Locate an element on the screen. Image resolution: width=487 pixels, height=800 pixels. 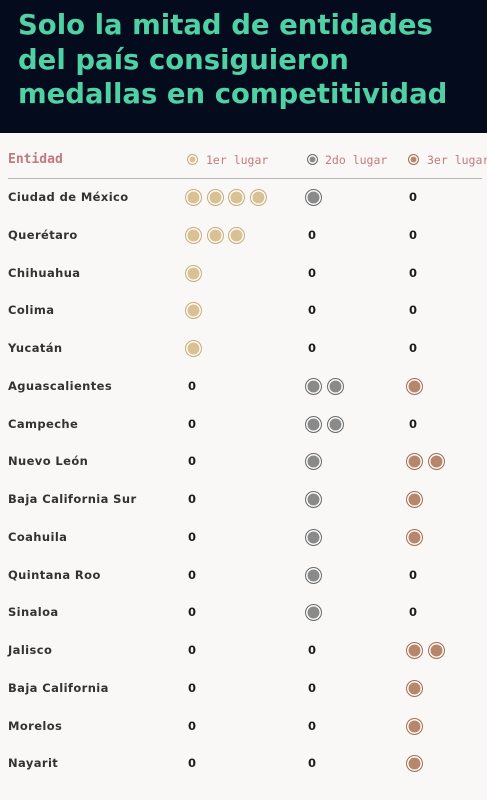
entity-label: Sinaloa is located at coordinates (33, 612).